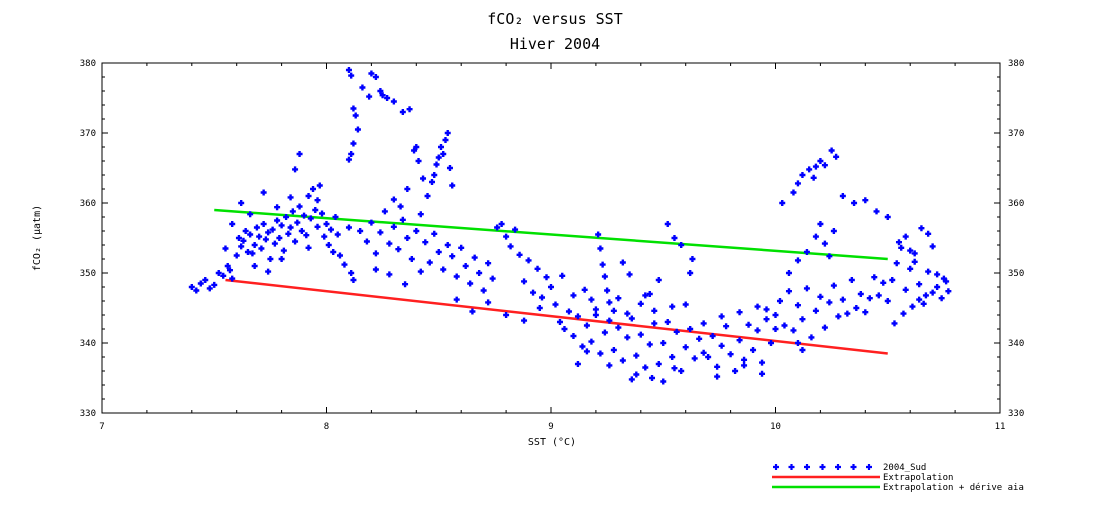 This screenshot has width=1119, height=510. I want to click on x-tick-label: 11, so click(1000, 427).